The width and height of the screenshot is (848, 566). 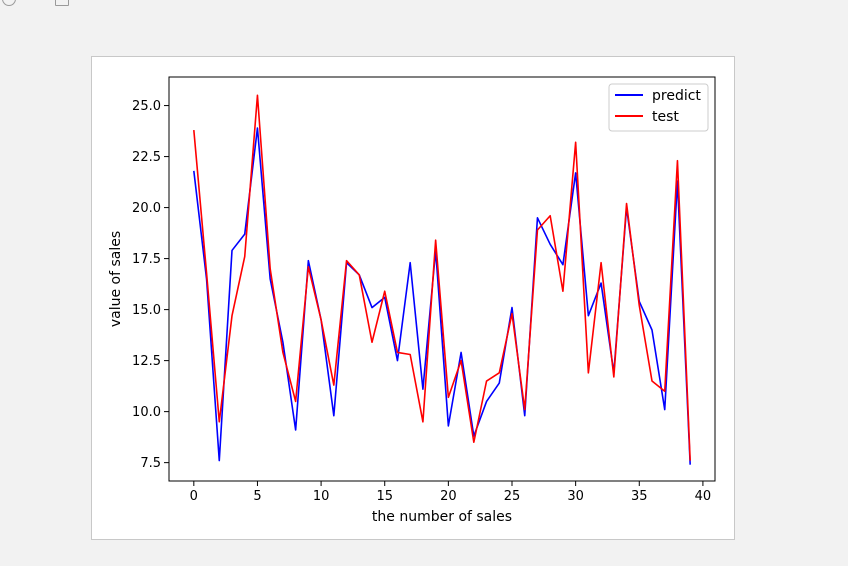 I want to click on y-tick-label: 17.5, so click(x=146, y=259).